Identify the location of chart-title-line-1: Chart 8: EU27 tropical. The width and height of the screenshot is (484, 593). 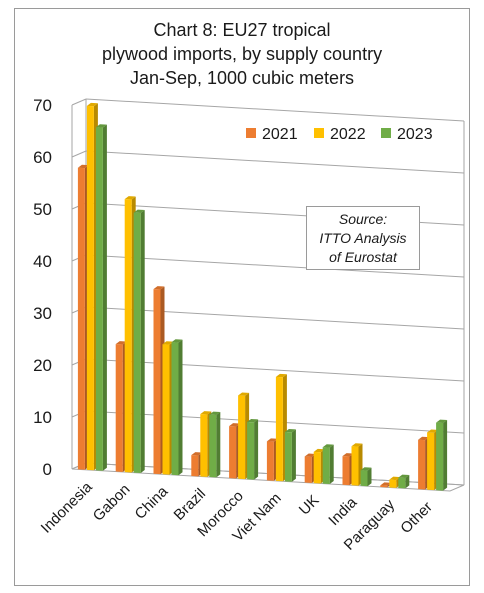
(242, 30).